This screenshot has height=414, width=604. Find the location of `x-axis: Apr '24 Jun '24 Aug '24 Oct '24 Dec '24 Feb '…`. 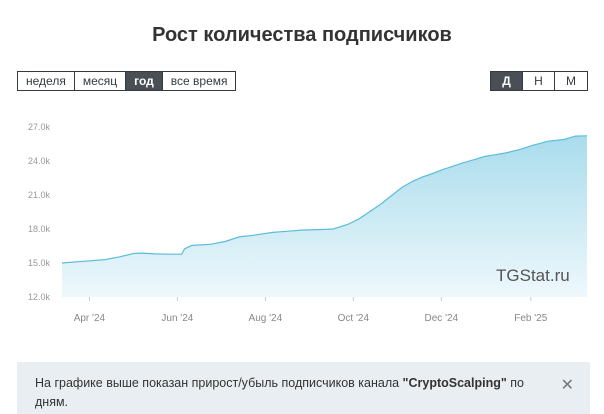

x-axis: Apr '24 Jun '24 Aug '24 Oct '24 Dec '24 Feb '… is located at coordinates (311, 310).